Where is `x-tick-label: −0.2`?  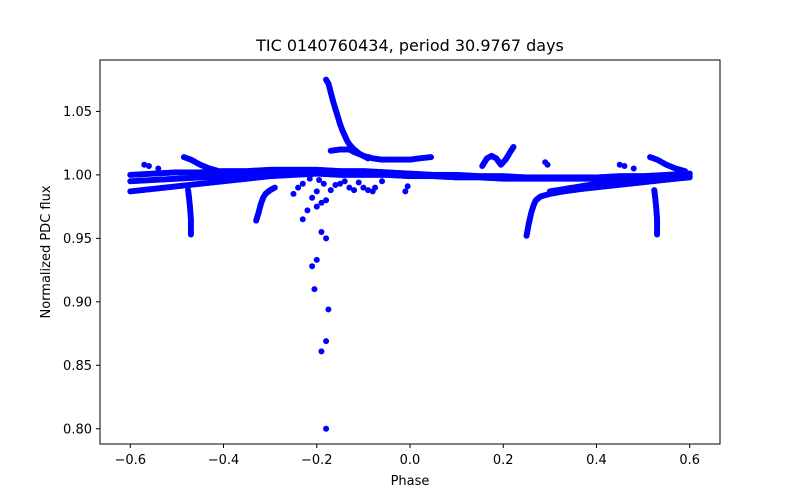
x-tick-label: −0.2 is located at coordinates (317, 460).